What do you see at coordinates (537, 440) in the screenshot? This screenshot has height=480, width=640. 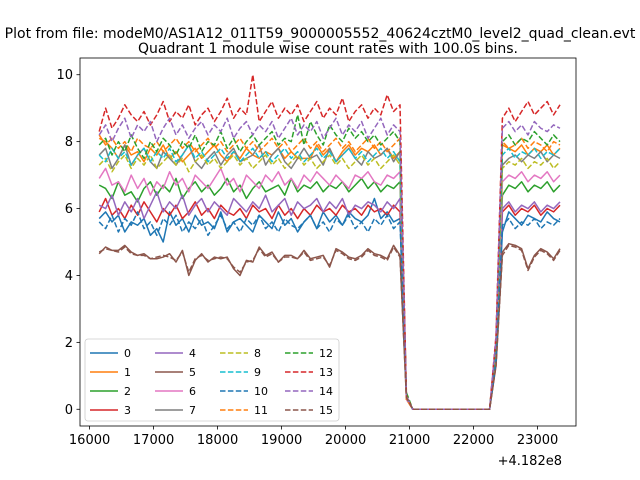 I see `x-tick-label: 23000` at bounding box center [537, 440].